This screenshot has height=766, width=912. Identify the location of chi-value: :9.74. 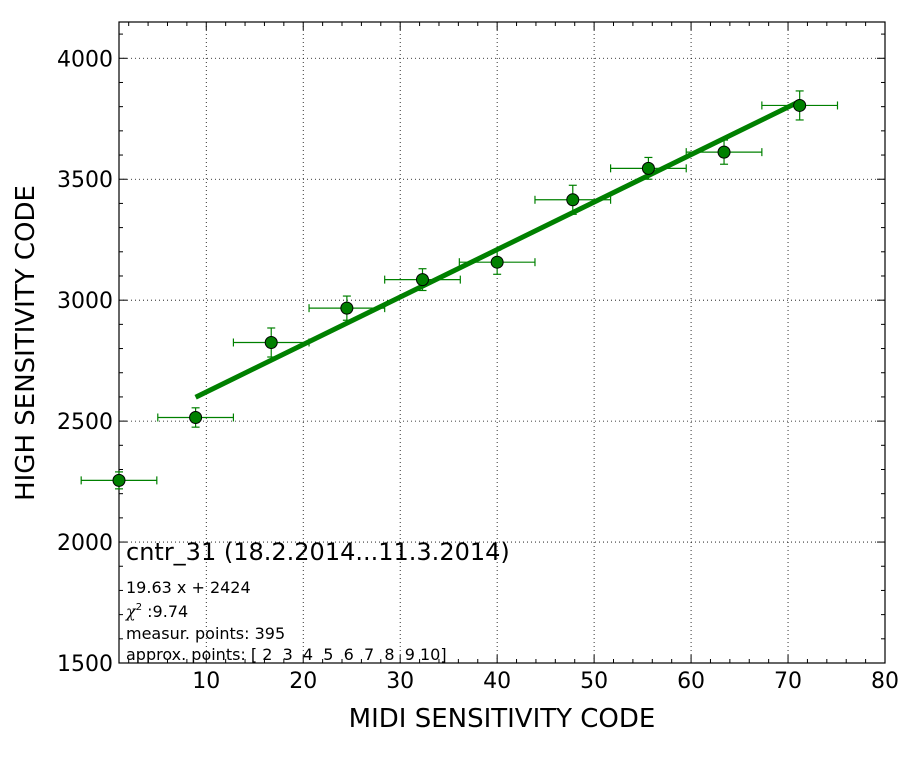
(165, 611).